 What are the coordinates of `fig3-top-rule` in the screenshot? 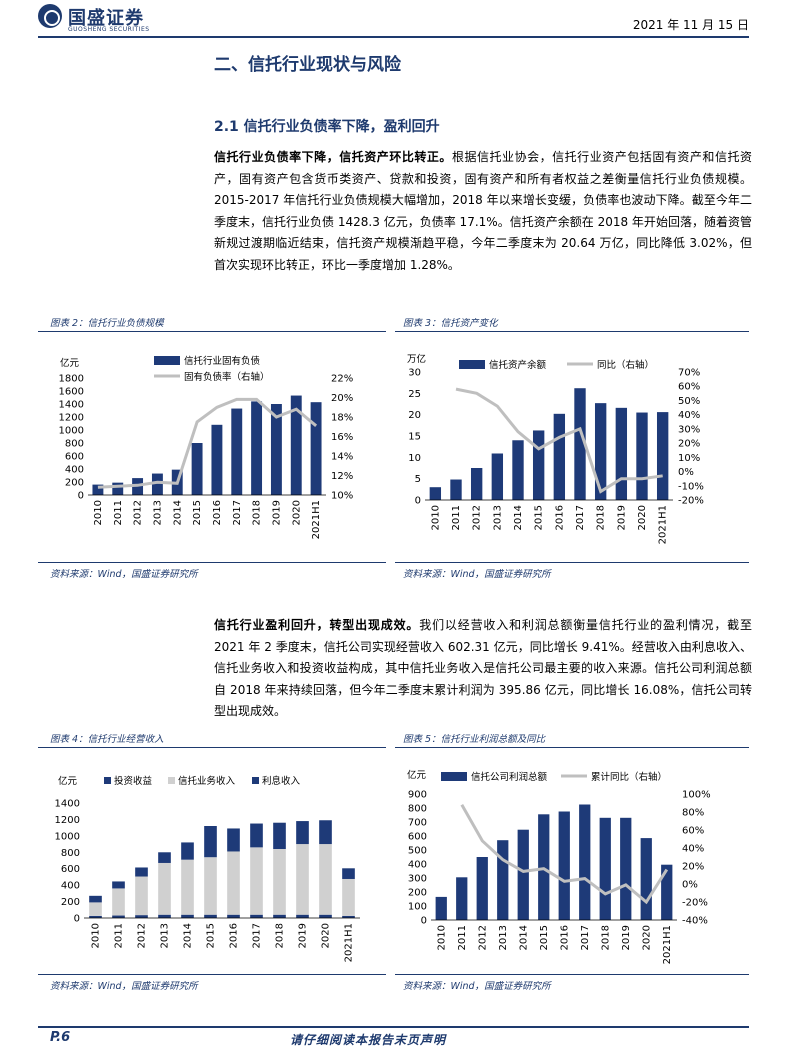 It's located at (572, 331).